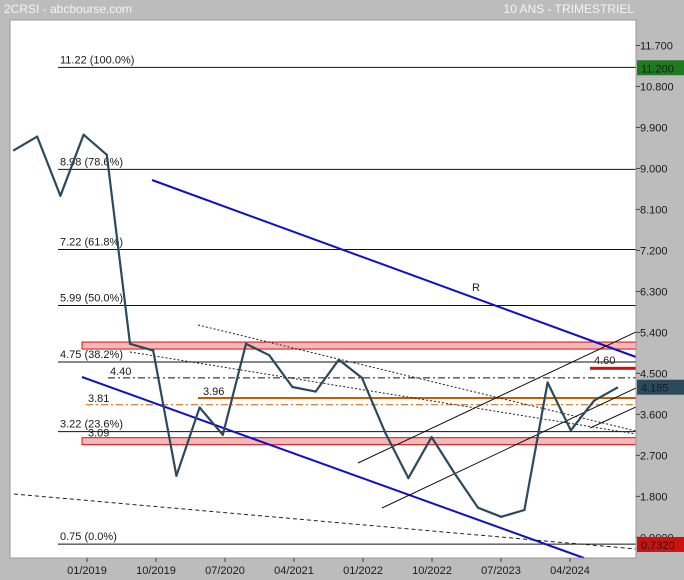 The image size is (684, 580). Describe the element at coordinates (363, 571) in the screenshot. I see `x-tick-label: 01/2022` at that location.